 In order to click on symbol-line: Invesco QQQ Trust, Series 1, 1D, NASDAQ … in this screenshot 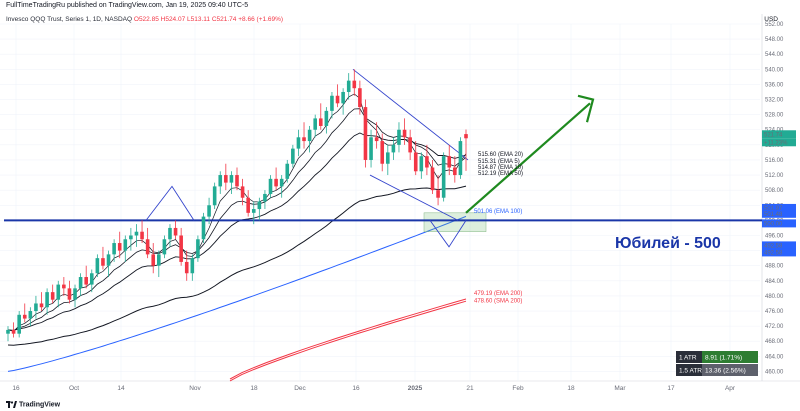, I will do `click(144, 19)`.